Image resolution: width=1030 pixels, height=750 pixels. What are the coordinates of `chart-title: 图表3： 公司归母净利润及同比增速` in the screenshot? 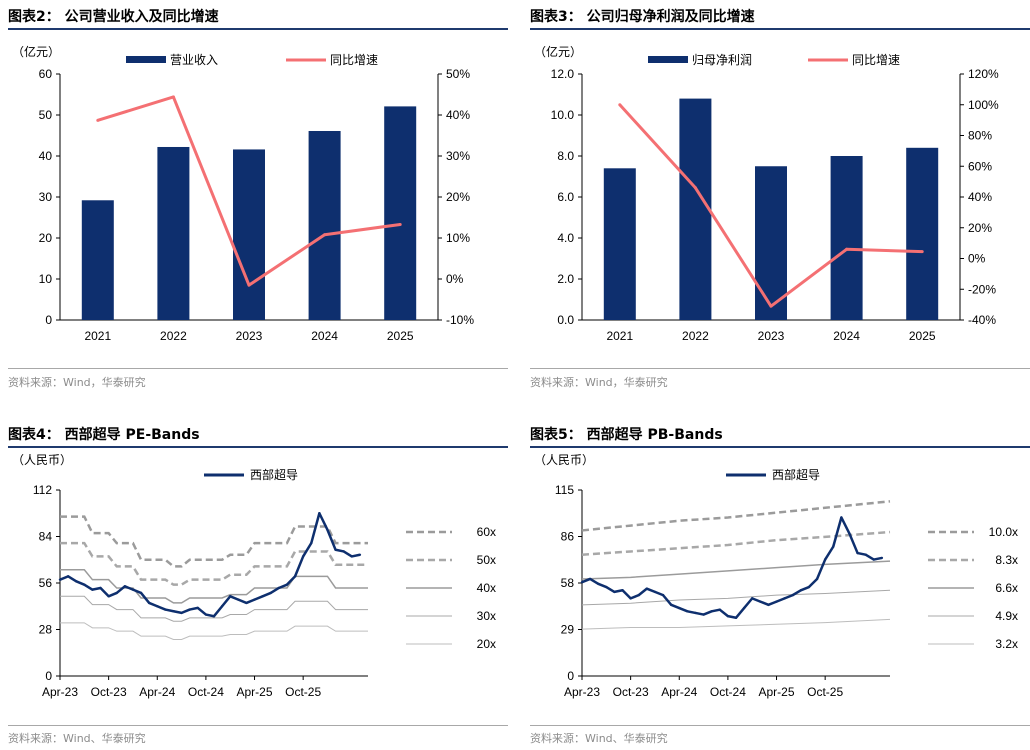 It's located at (642, 17).